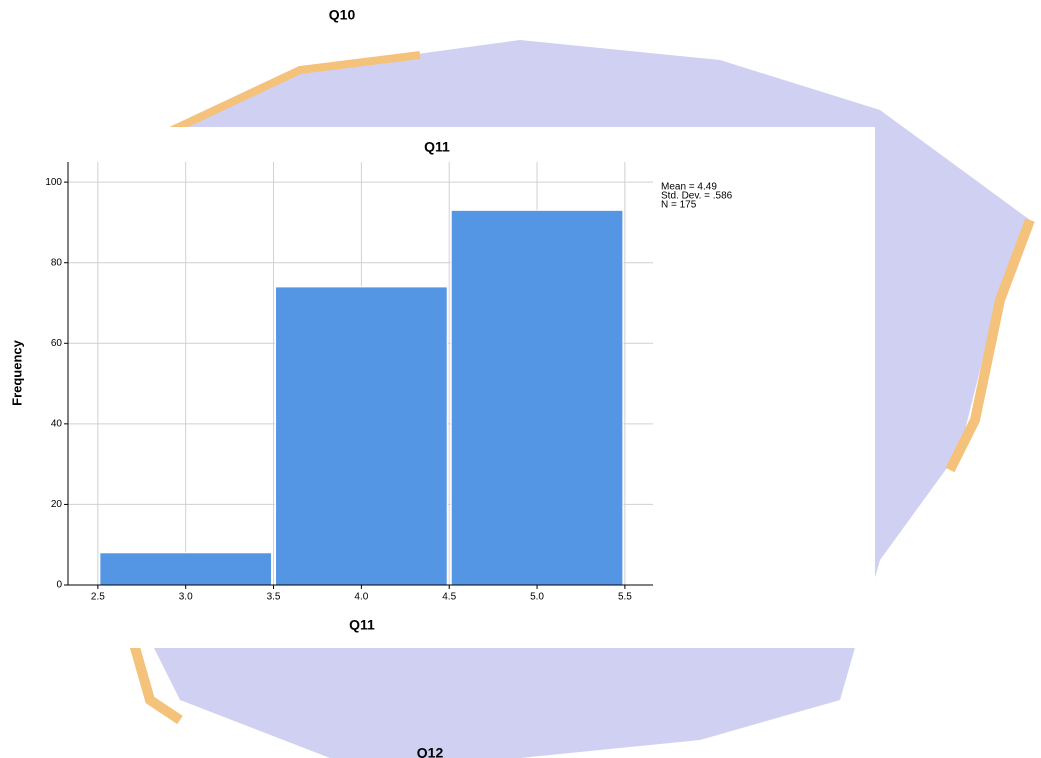  What do you see at coordinates (689, 187) in the screenshot?
I see `stat-annotation: Mean = 4.49` at bounding box center [689, 187].